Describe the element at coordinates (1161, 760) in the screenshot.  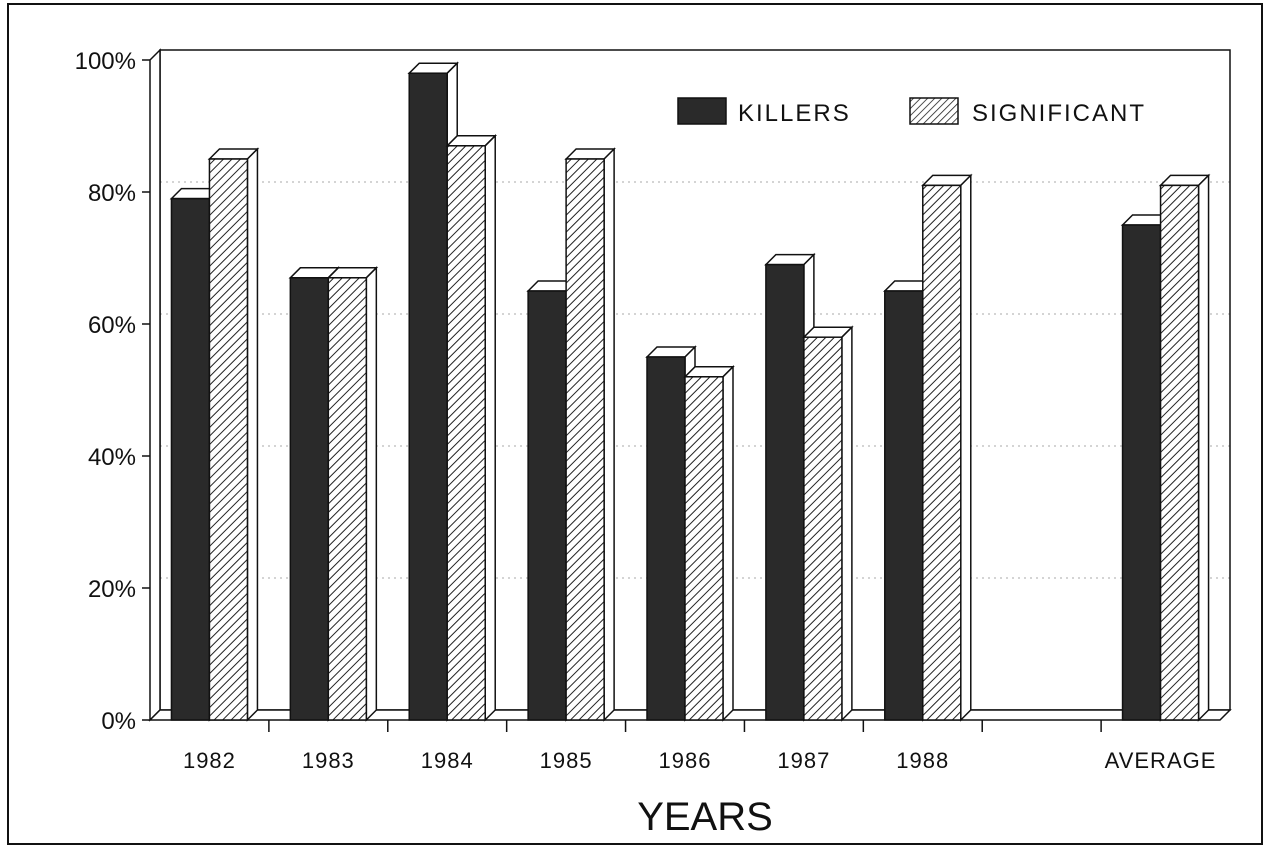
I see `x-tick-label: AVERAGE` at that location.